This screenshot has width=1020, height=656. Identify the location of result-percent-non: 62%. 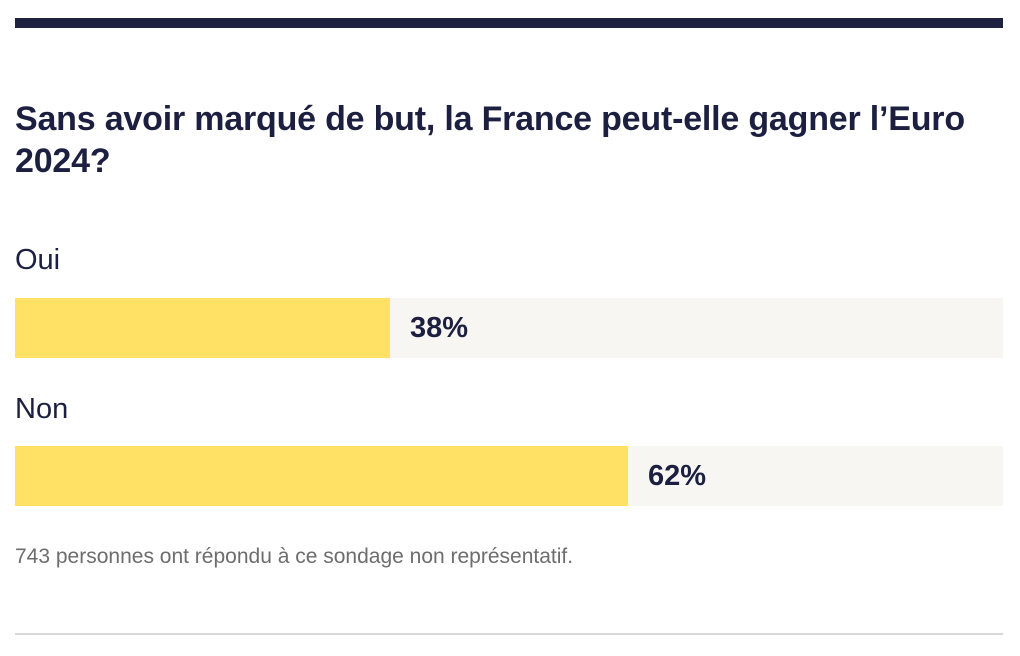
(677, 476).